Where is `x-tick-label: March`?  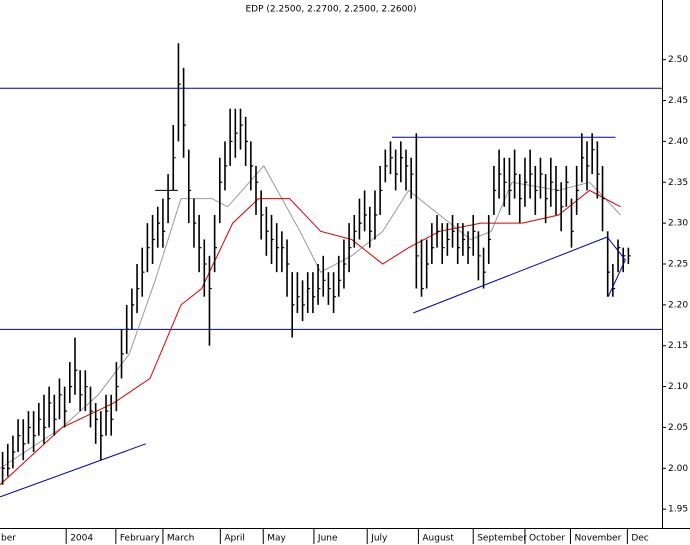
x-tick-label: March is located at coordinates (180, 539).